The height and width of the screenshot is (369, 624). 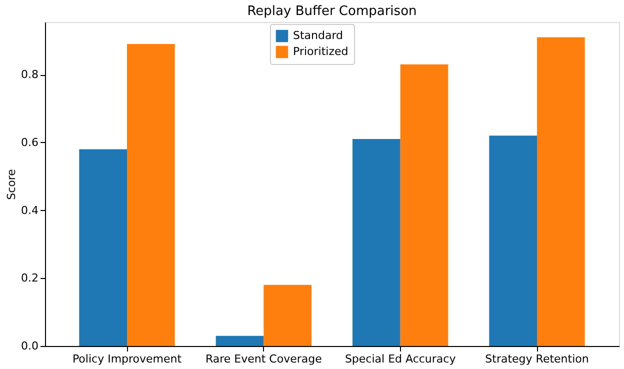 I want to click on chart-title: Replay Buffer Comparison, so click(x=332, y=11).